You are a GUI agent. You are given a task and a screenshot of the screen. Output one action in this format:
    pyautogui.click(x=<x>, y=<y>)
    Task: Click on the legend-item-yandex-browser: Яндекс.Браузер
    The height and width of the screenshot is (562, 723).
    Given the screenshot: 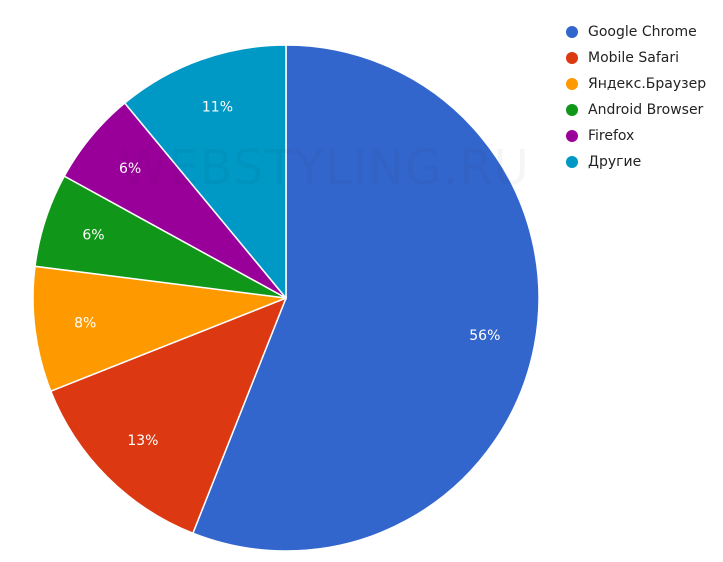 What is the action you would take?
    pyautogui.click(x=644, y=84)
    